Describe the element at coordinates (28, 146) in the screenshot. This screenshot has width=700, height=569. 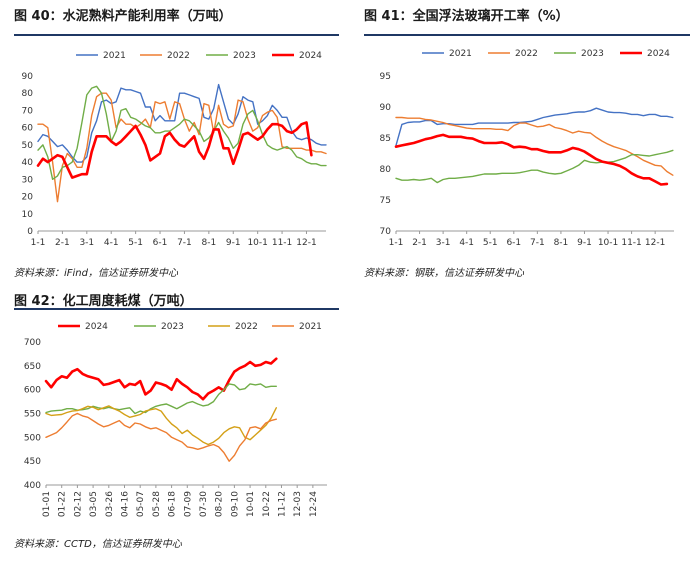
I see `fig40-ytick-5: 50` at that location.